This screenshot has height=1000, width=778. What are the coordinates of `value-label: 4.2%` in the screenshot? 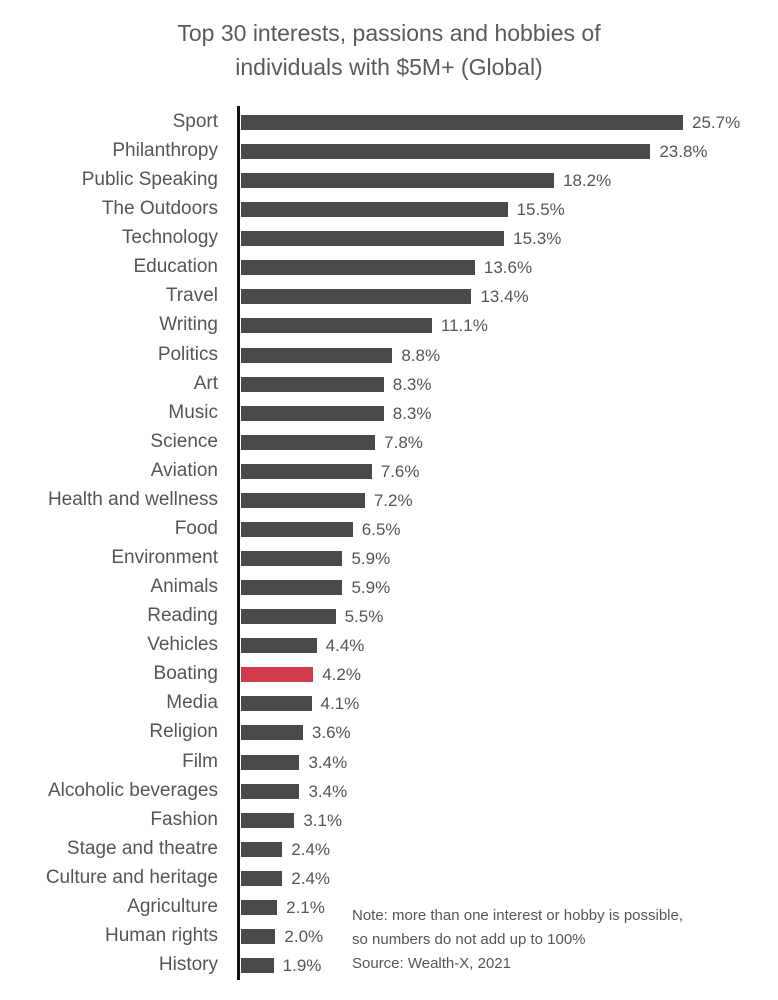 It's located at (341, 675).